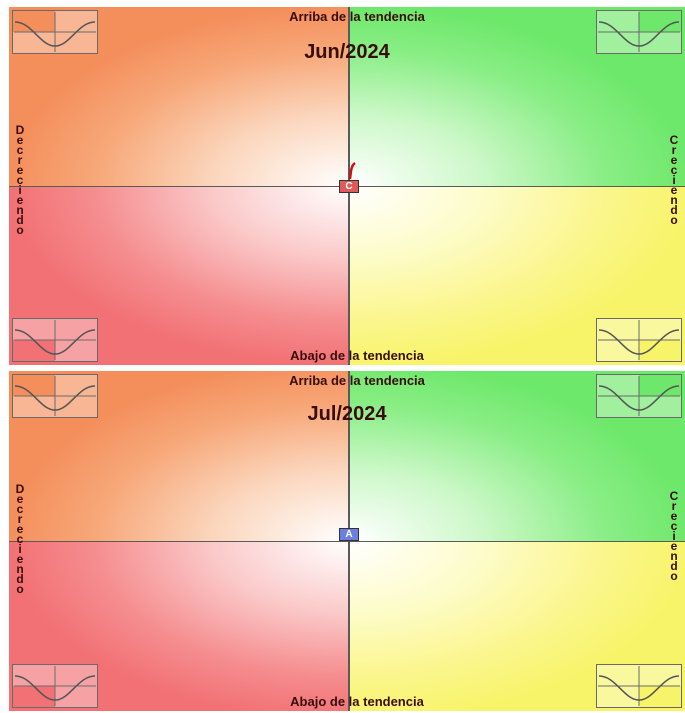 This screenshot has height=713, width=685. What do you see at coordinates (352, 170) in the screenshot?
I see `point-trail` at bounding box center [352, 170].